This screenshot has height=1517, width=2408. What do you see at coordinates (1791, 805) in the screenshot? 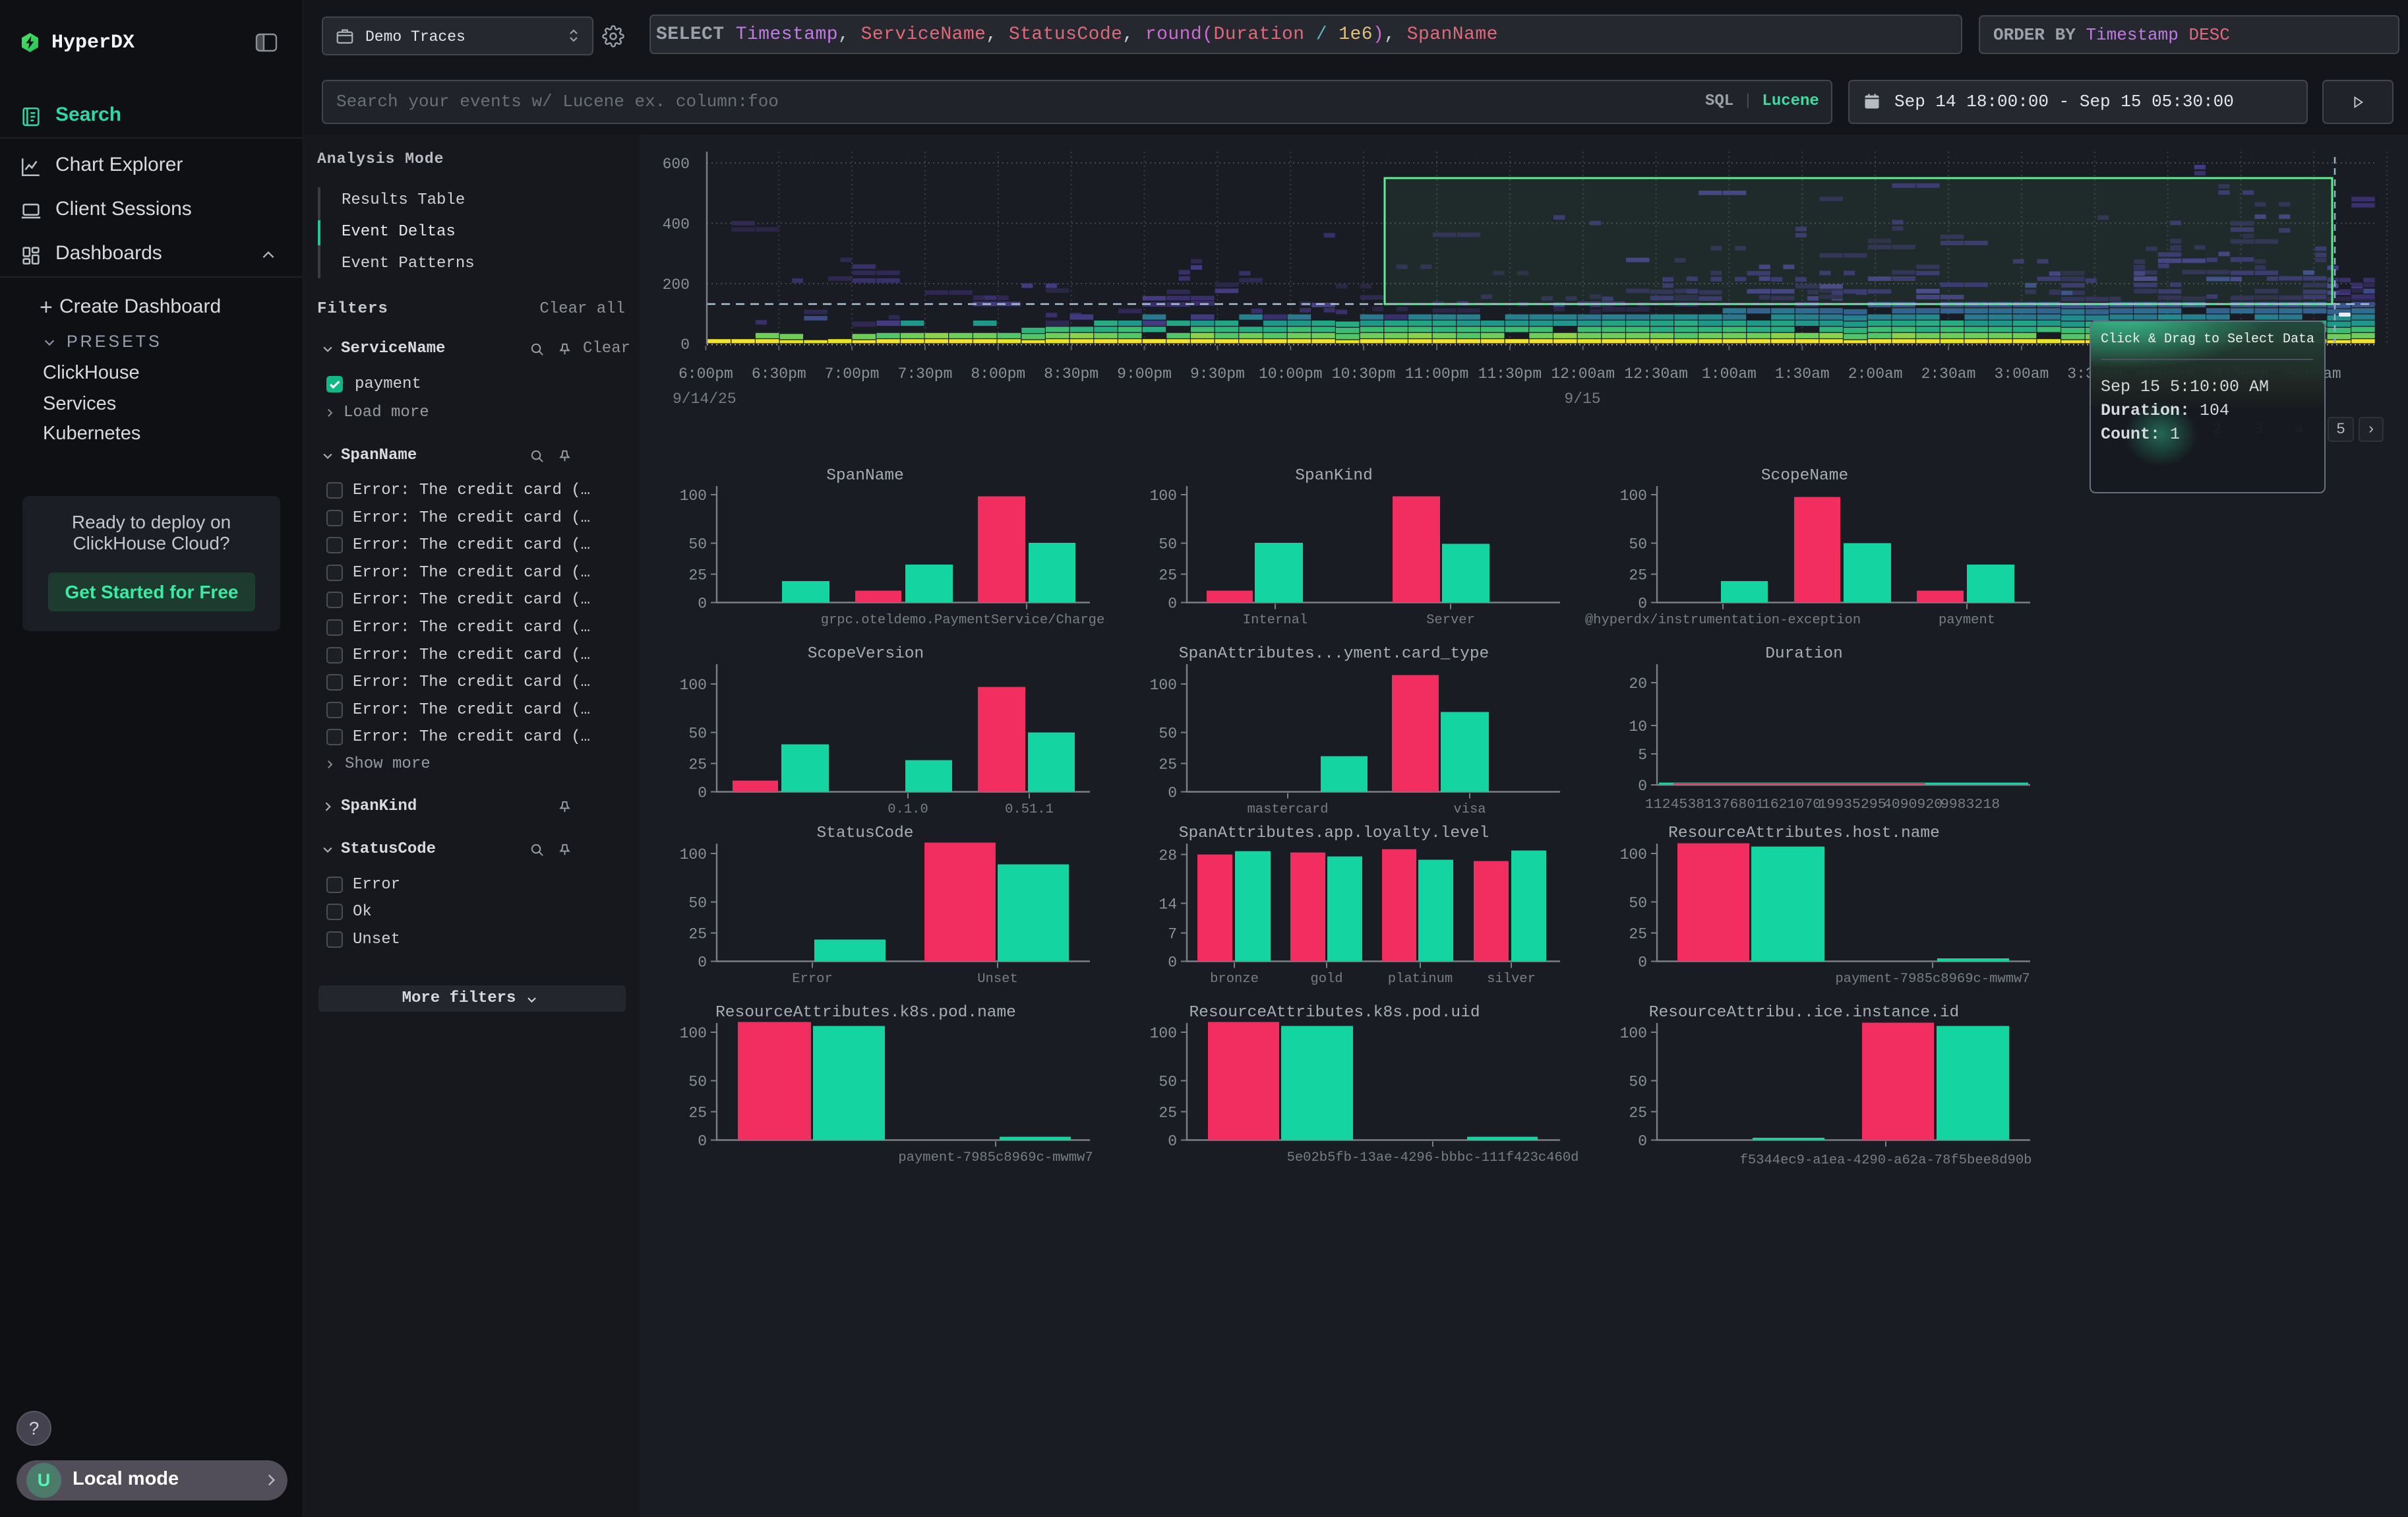
I see `svg-text: 1621070` at bounding box center [1791, 805].